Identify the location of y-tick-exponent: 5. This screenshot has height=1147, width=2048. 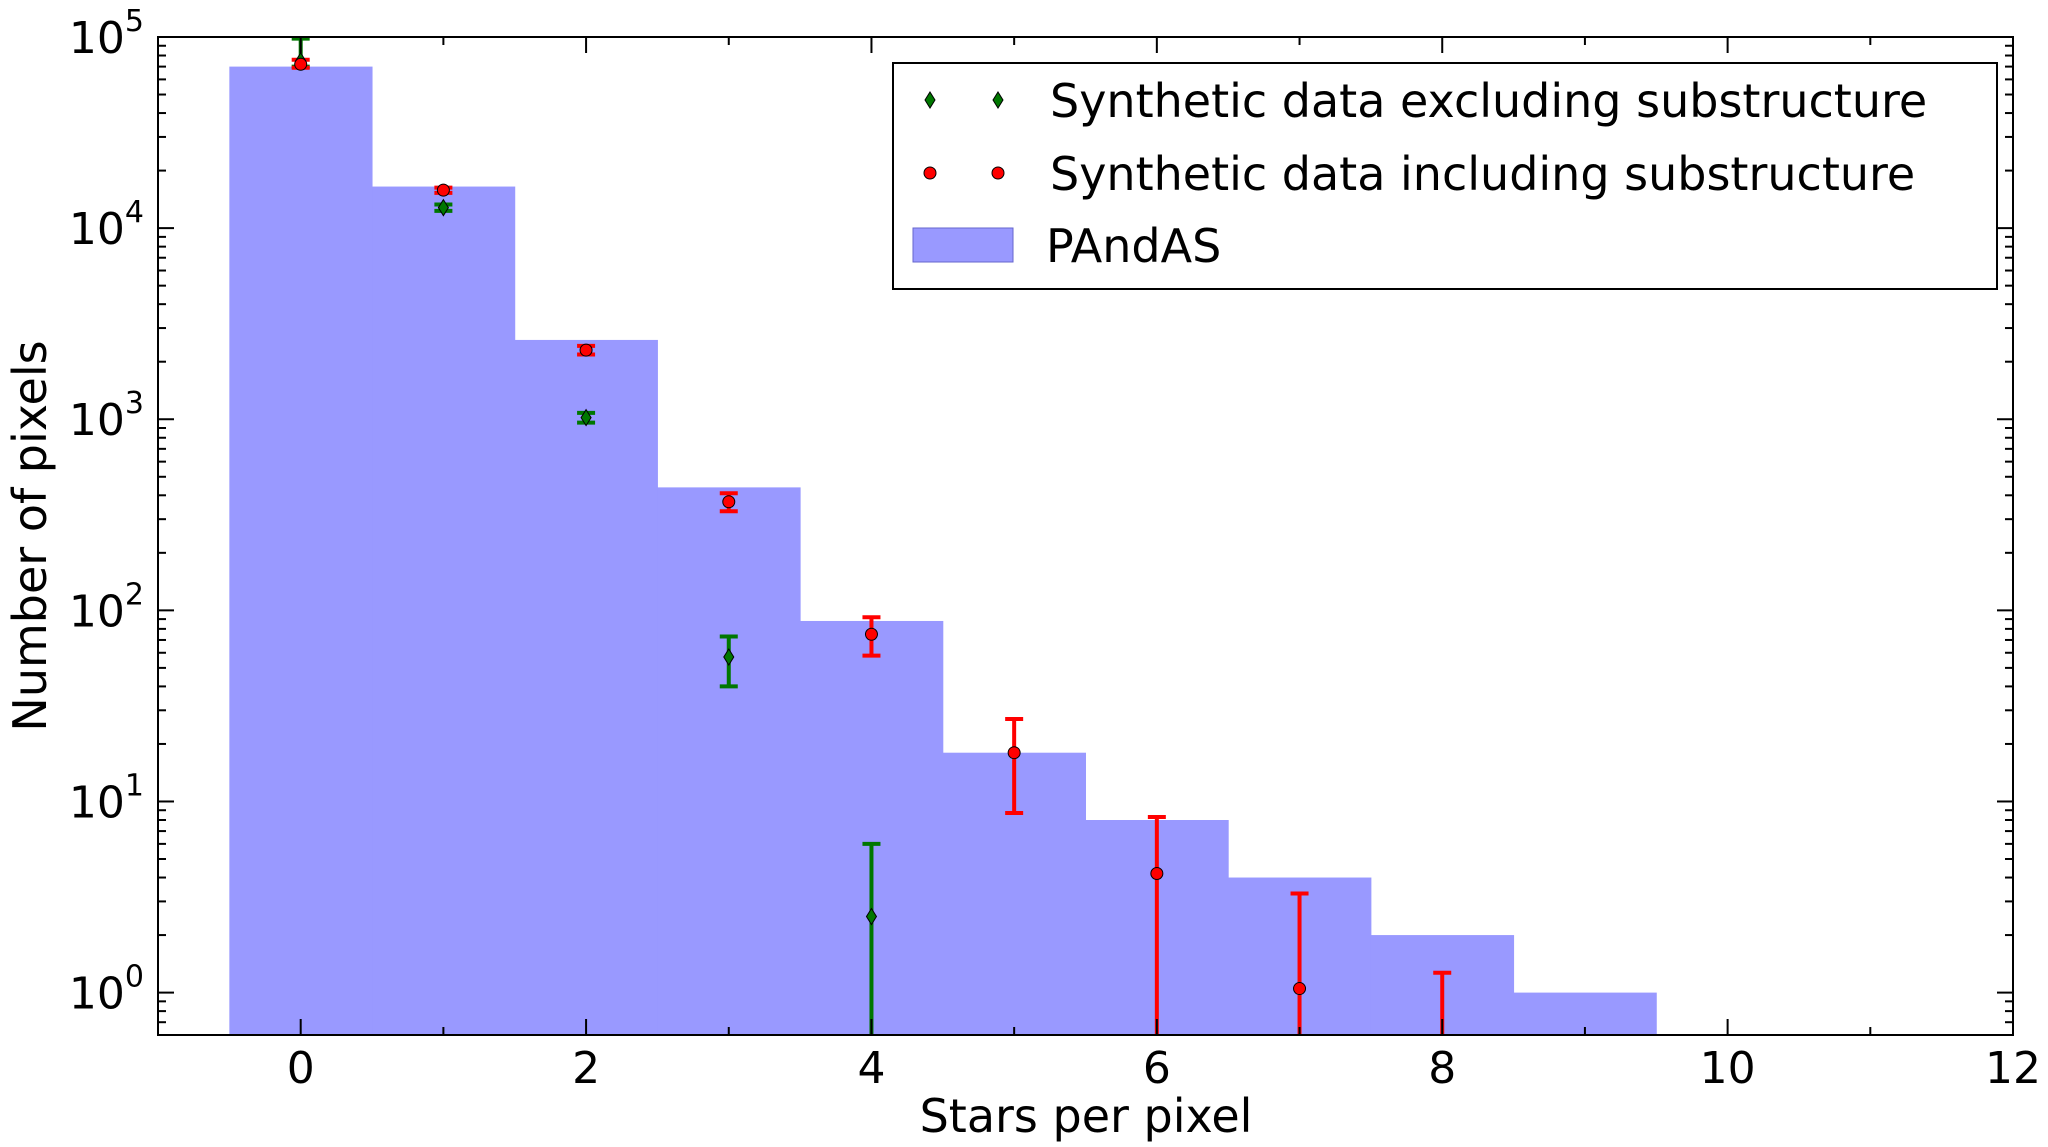
(134, 21).